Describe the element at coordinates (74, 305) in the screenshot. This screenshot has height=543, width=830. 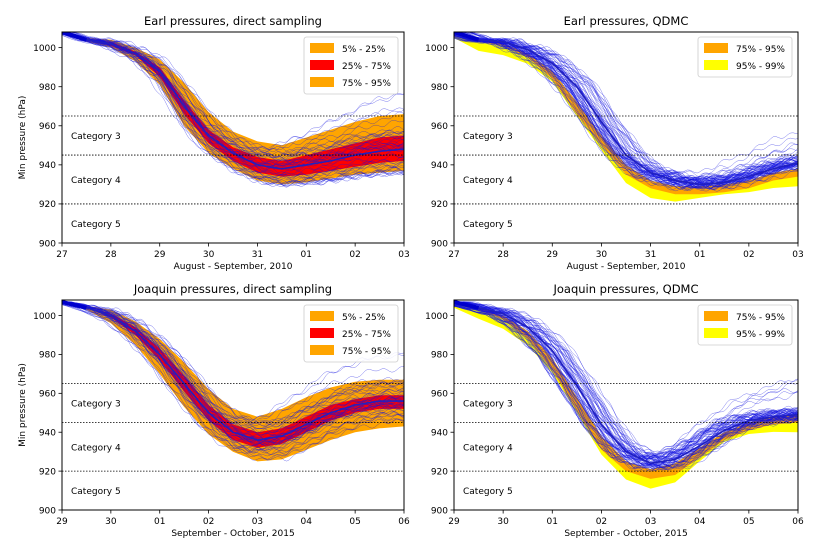
I see `initial-track` at that location.